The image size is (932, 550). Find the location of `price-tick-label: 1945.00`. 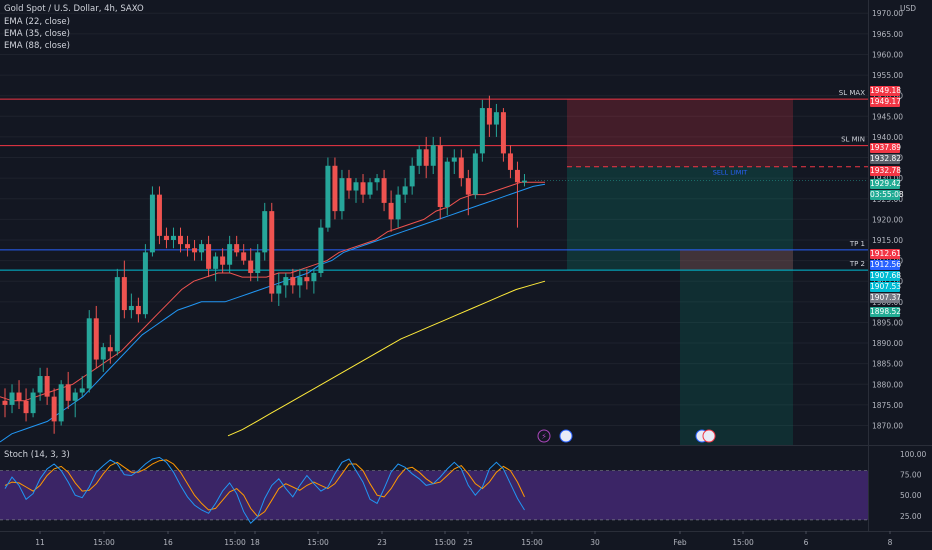

price-tick-label: 1945.00 is located at coordinates (887, 116).